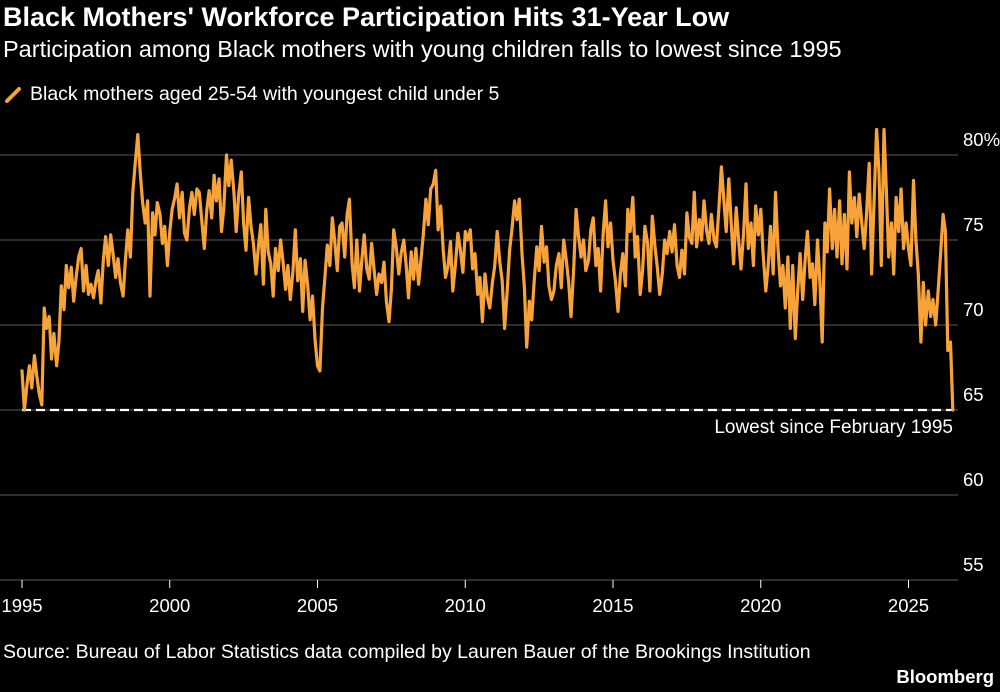 This screenshot has width=1000, height=692. Describe the element at coordinates (317, 605) in the screenshot. I see `x-tick-label: 2005` at that location.